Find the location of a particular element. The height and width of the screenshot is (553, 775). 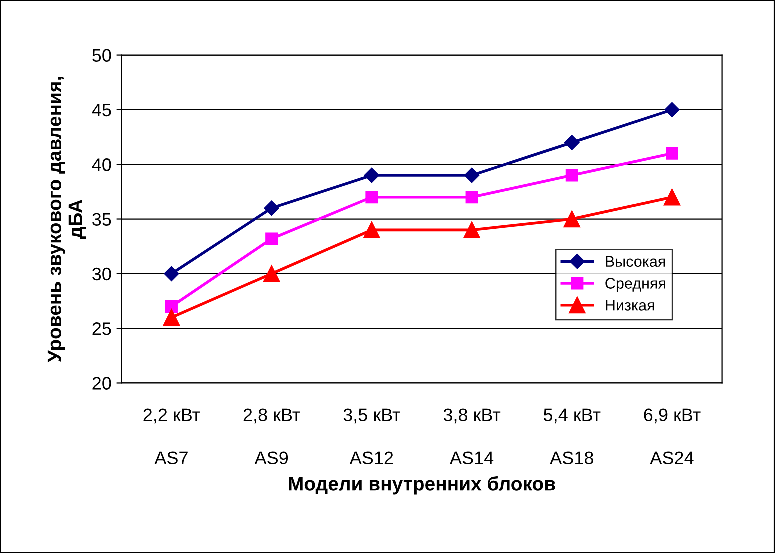

category-label: 2,8 кВт AS9 is located at coordinates (272, 436).